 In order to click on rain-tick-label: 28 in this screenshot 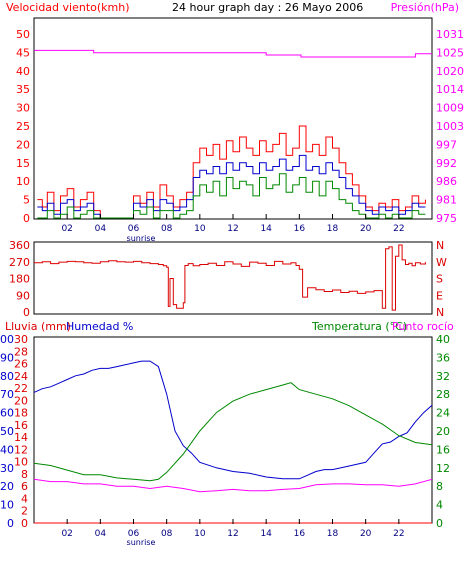, I will do `click(21, 351)`.